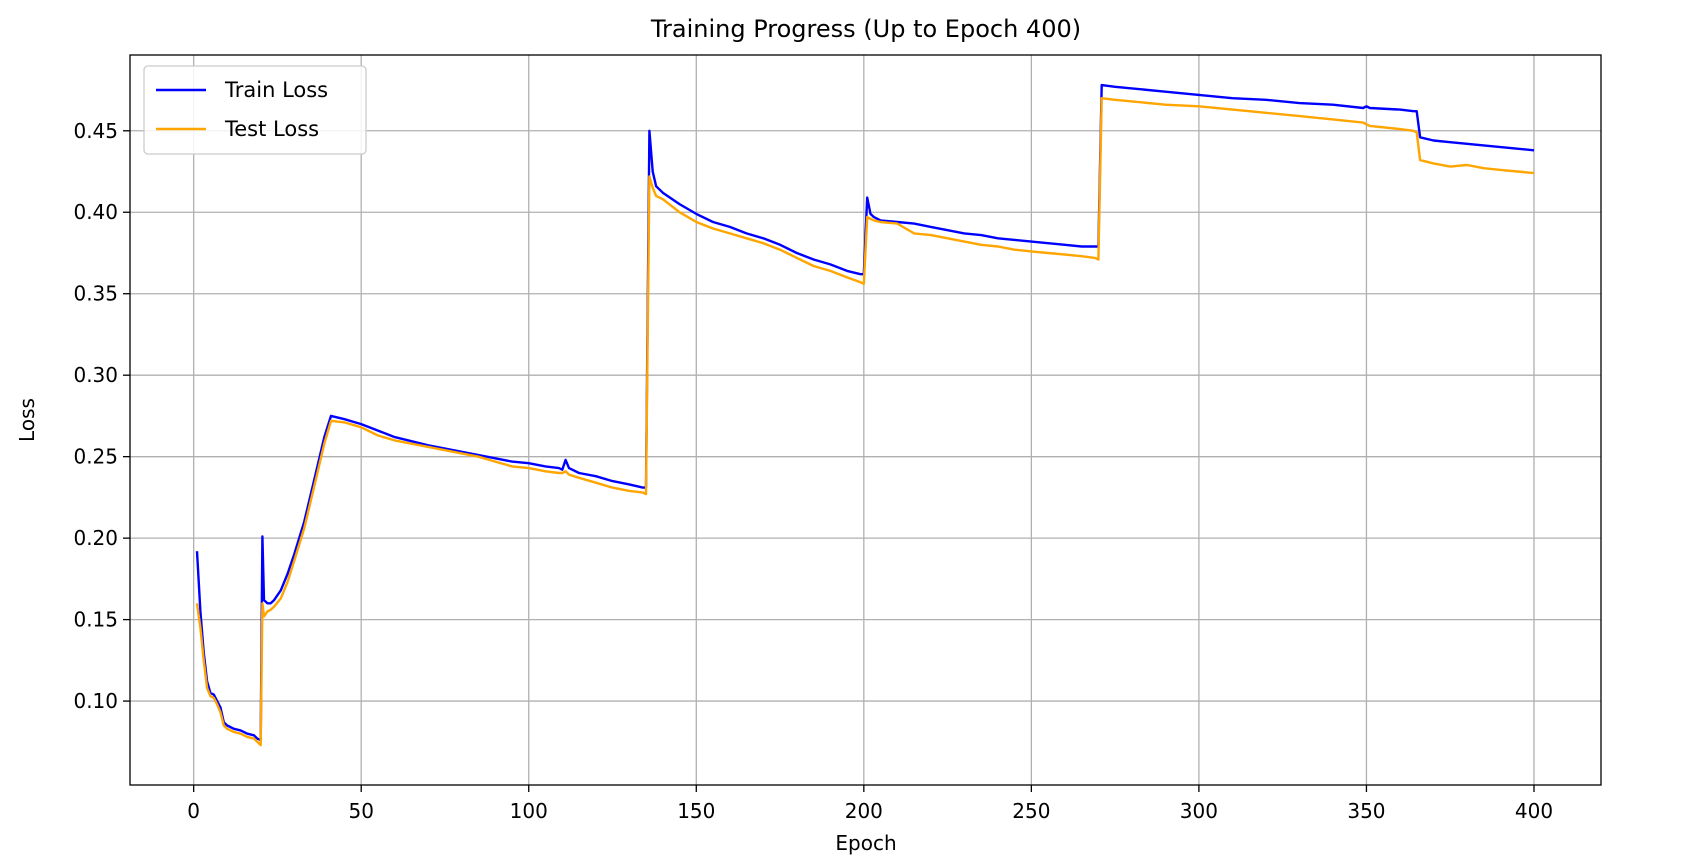 This screenshot has width=1687, height=860. I want to click on legend-label-test-loss: Test Loss, so click(271, 129).